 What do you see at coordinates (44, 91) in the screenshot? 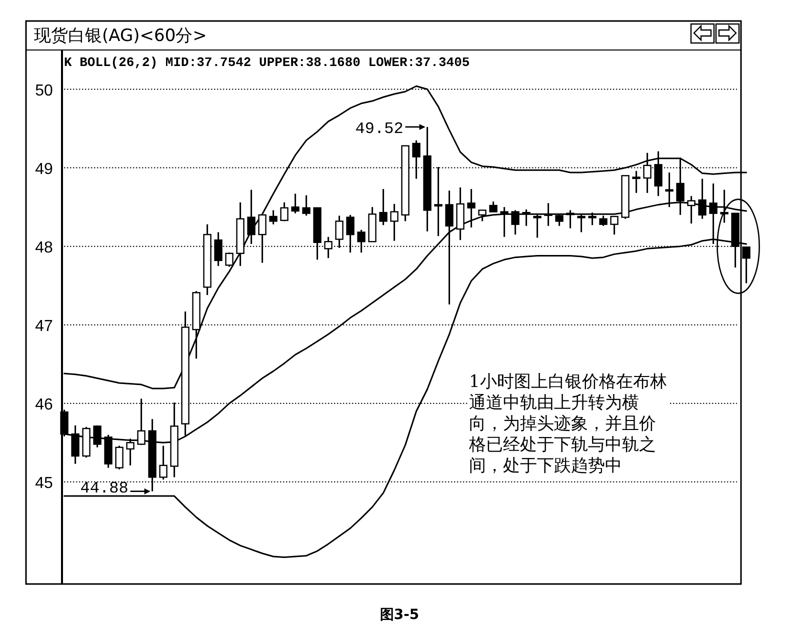
I see `y-tick-label: 50` at bounding box center [44, 91].